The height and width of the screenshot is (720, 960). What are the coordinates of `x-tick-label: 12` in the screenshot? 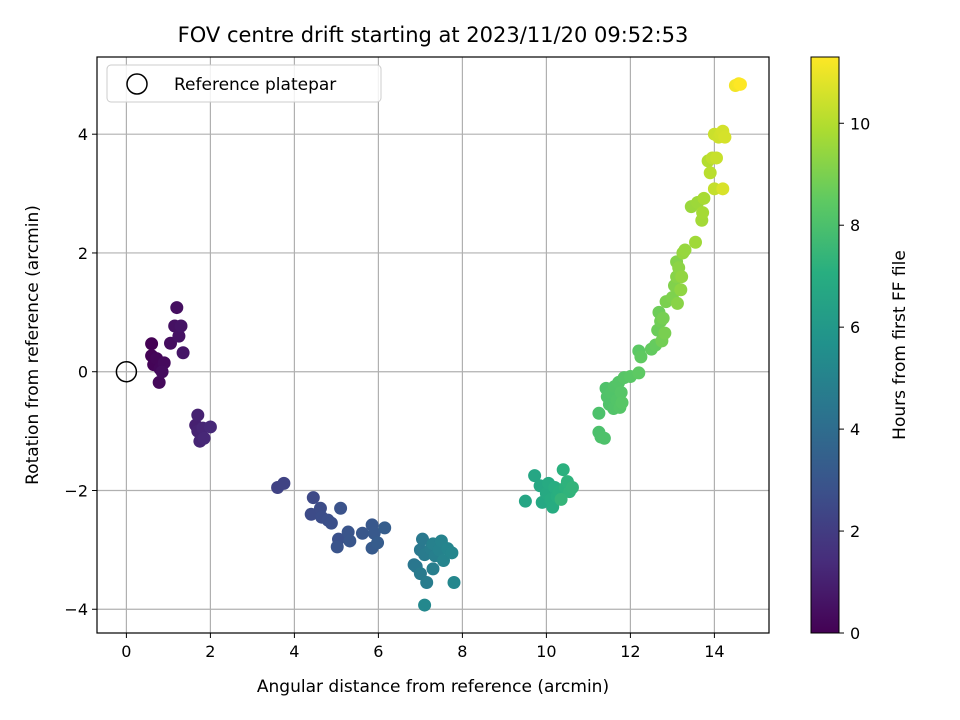 It's located at (630, 651).